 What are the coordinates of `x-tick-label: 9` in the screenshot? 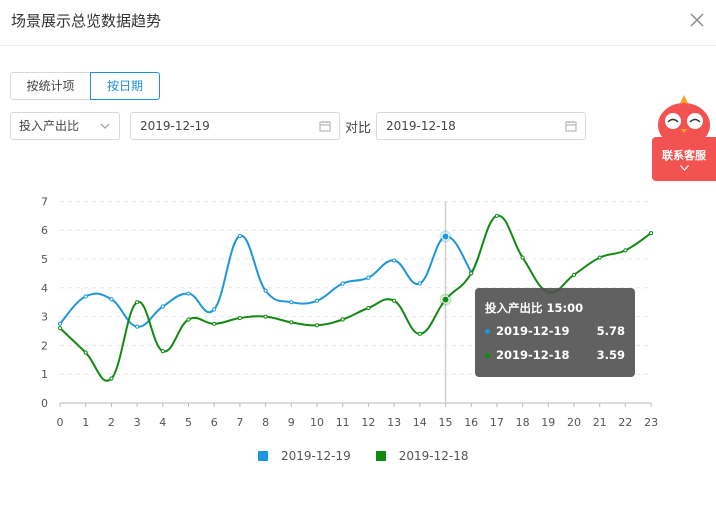 It's located at (291, 422).